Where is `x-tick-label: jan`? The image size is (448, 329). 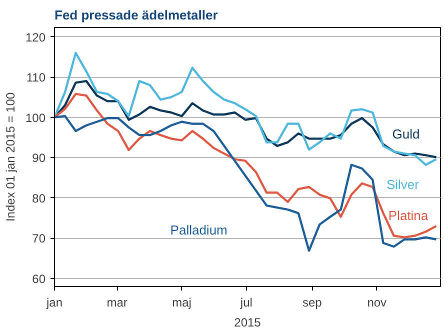 x-tick-label: jan is located at coordinates (54, 303).